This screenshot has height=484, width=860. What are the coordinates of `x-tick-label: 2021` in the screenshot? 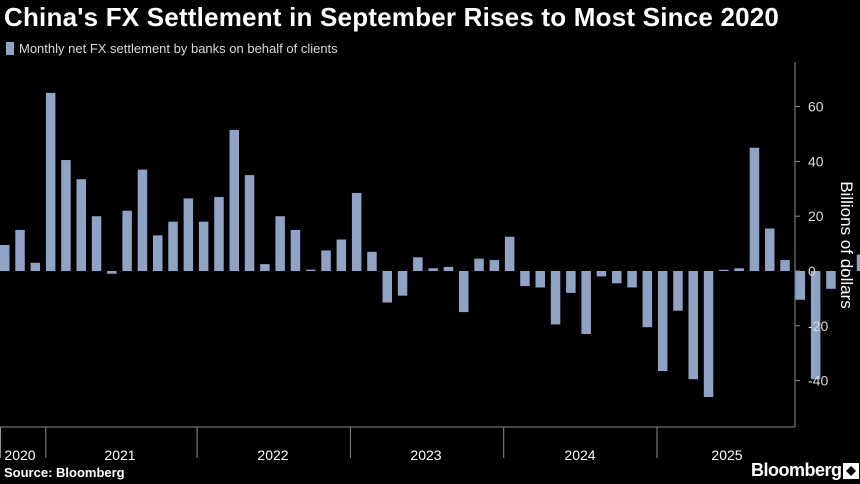 It's located at (119, 453).